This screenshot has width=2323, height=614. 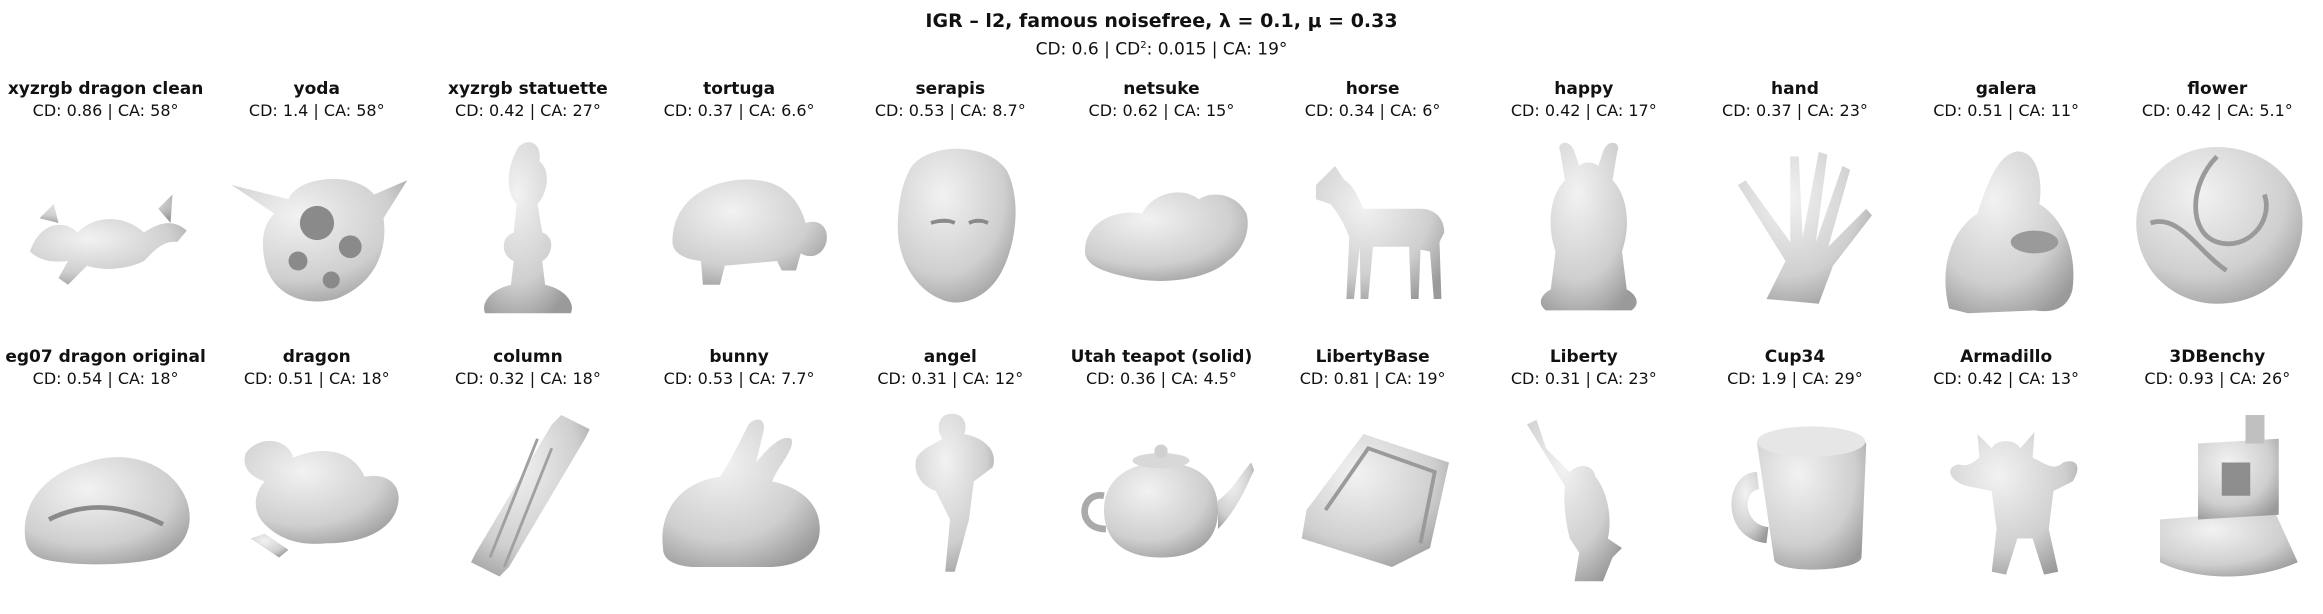 What do you see at coordinates (1143, 45) in the screenshot?
I see `subtitle-sup: 2` at bounding box center [1143, 45].